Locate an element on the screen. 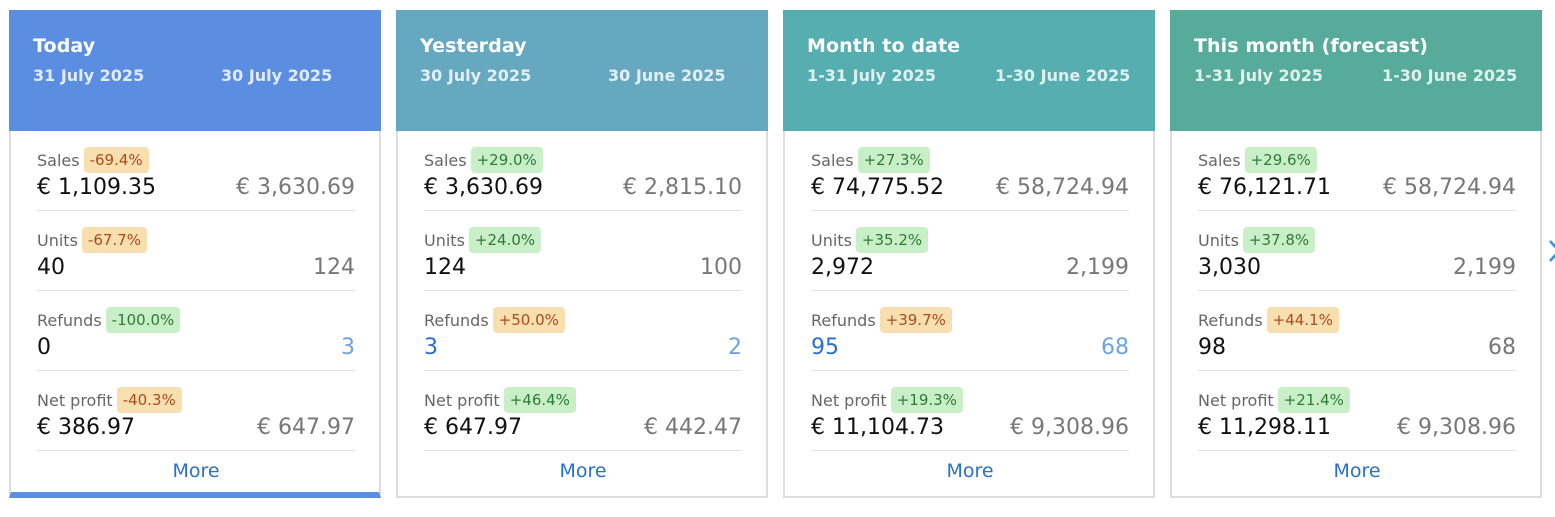  change-badge: +37.8% is located at coordinates (1279, 240).